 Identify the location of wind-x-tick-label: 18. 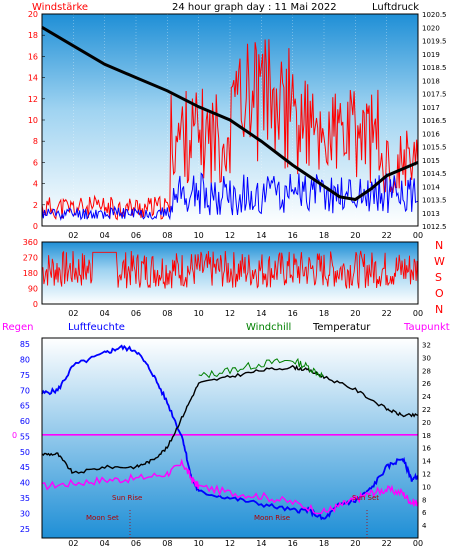
(324, 235).